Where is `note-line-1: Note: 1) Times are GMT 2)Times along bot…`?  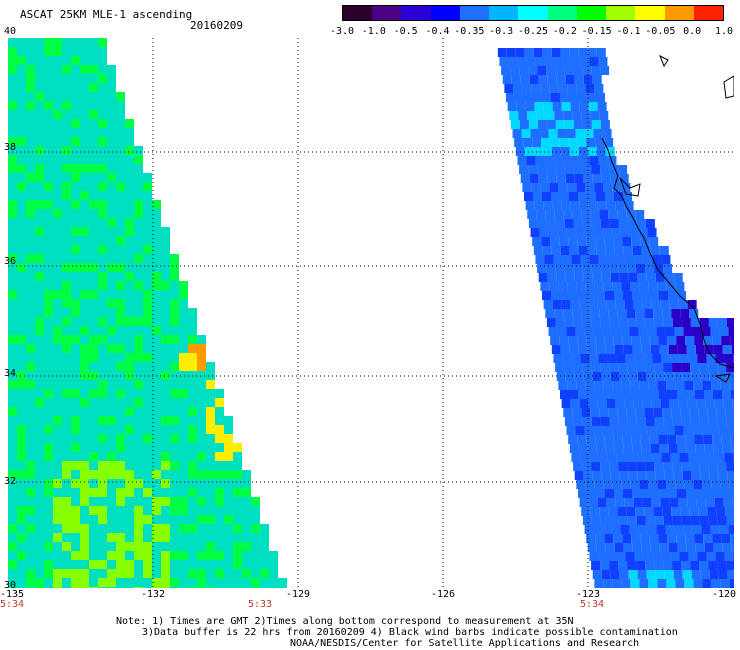 note-line-1: Note: 1) Times are GMT 2)Times along bot… is located at coordinates (345, 621).